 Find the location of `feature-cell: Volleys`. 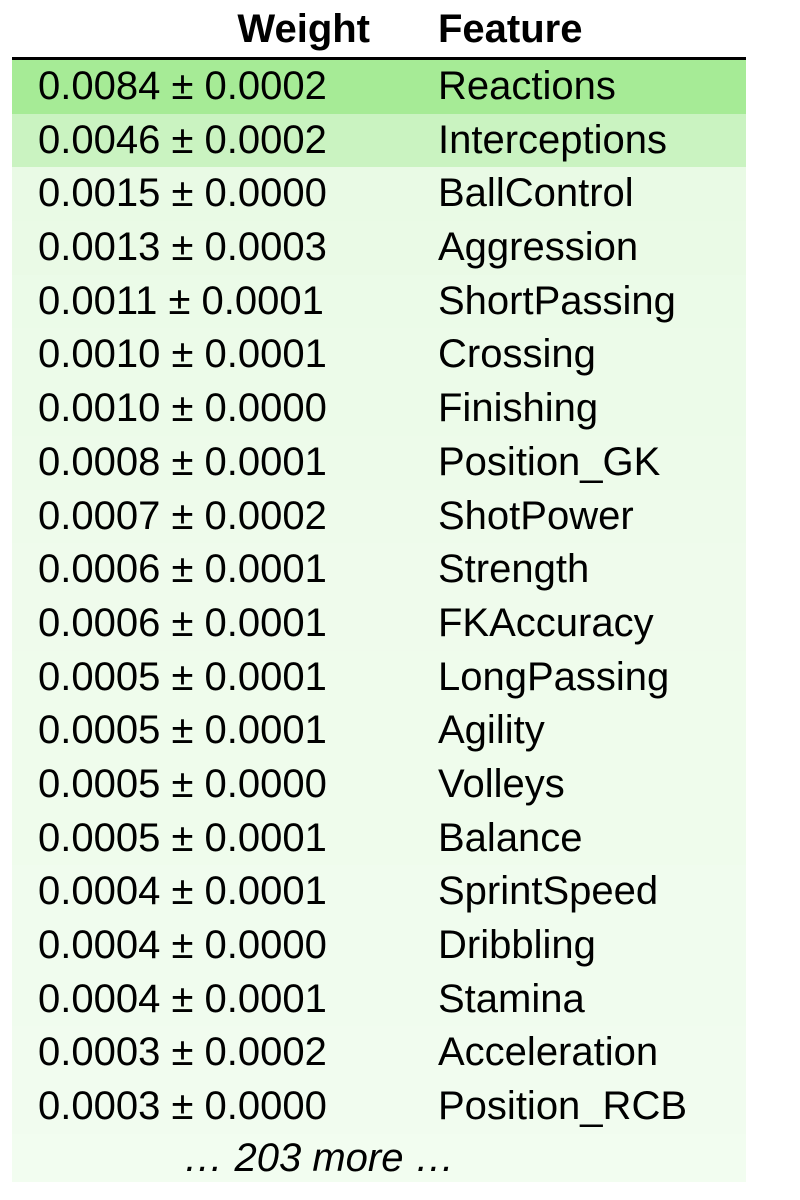

feature-cell: Volleys is located at coordinates (501, 783).